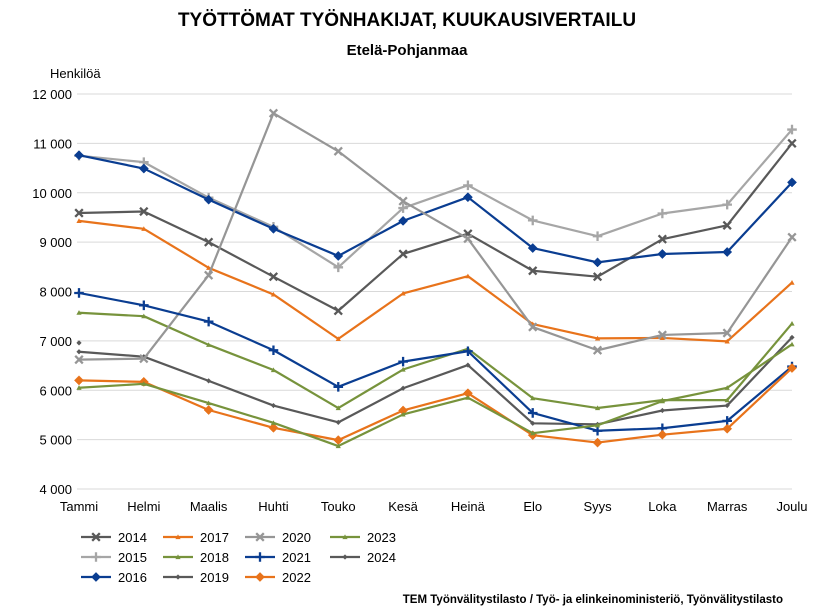 This screenshot has width=815, height=616. What do you see at coordinates (296, 557) in the screenshot?
I see `legend-label: 2021` at bounding box center [296, 557].